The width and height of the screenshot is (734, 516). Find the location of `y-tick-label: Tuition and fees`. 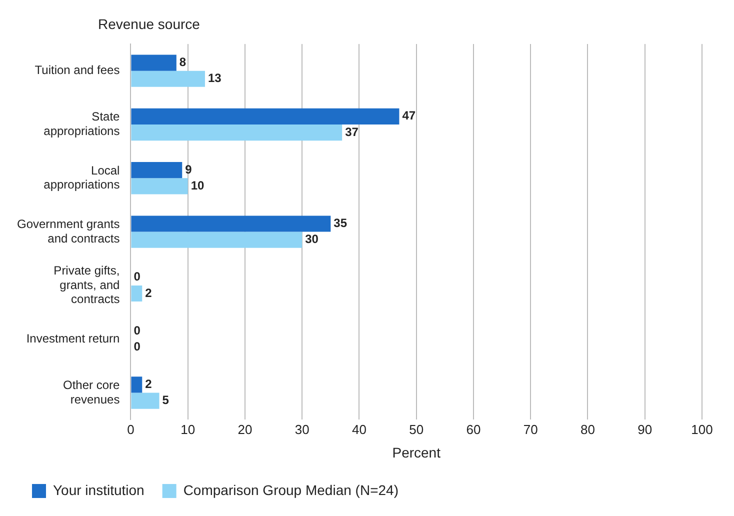

y-tick-label: Tuition and fees is located at coordinates (77, 70).